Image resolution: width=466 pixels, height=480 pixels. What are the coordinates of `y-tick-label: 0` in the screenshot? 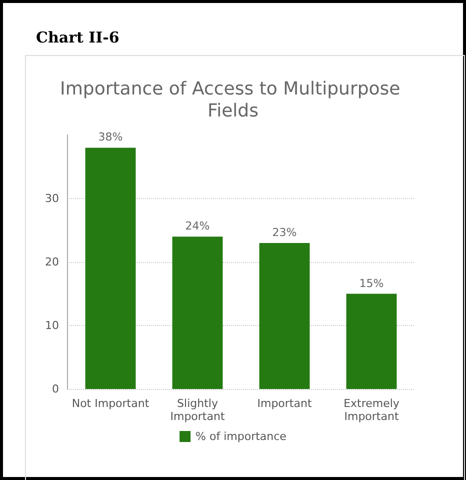 It's located at (55, 389).